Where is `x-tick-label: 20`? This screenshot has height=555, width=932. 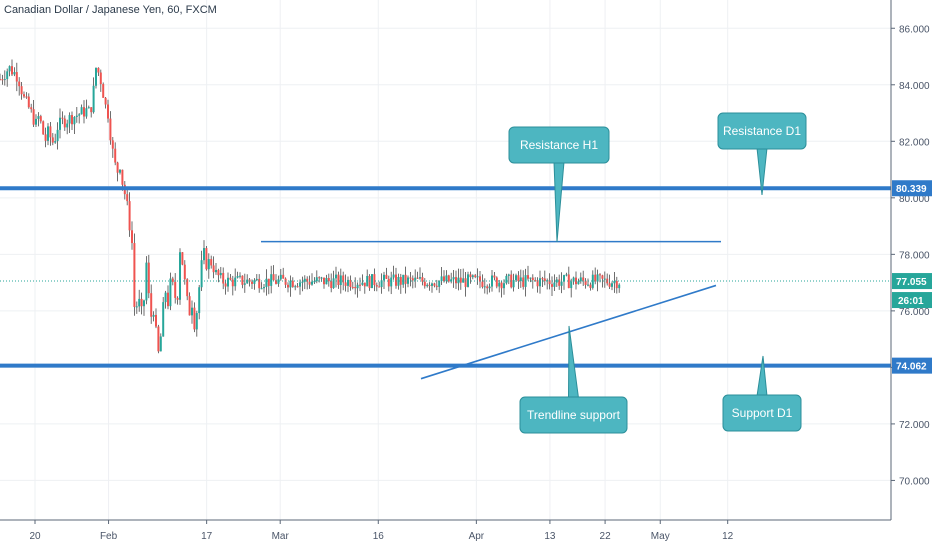 x-tick-label: 20 is located at coordinates (35, 536).